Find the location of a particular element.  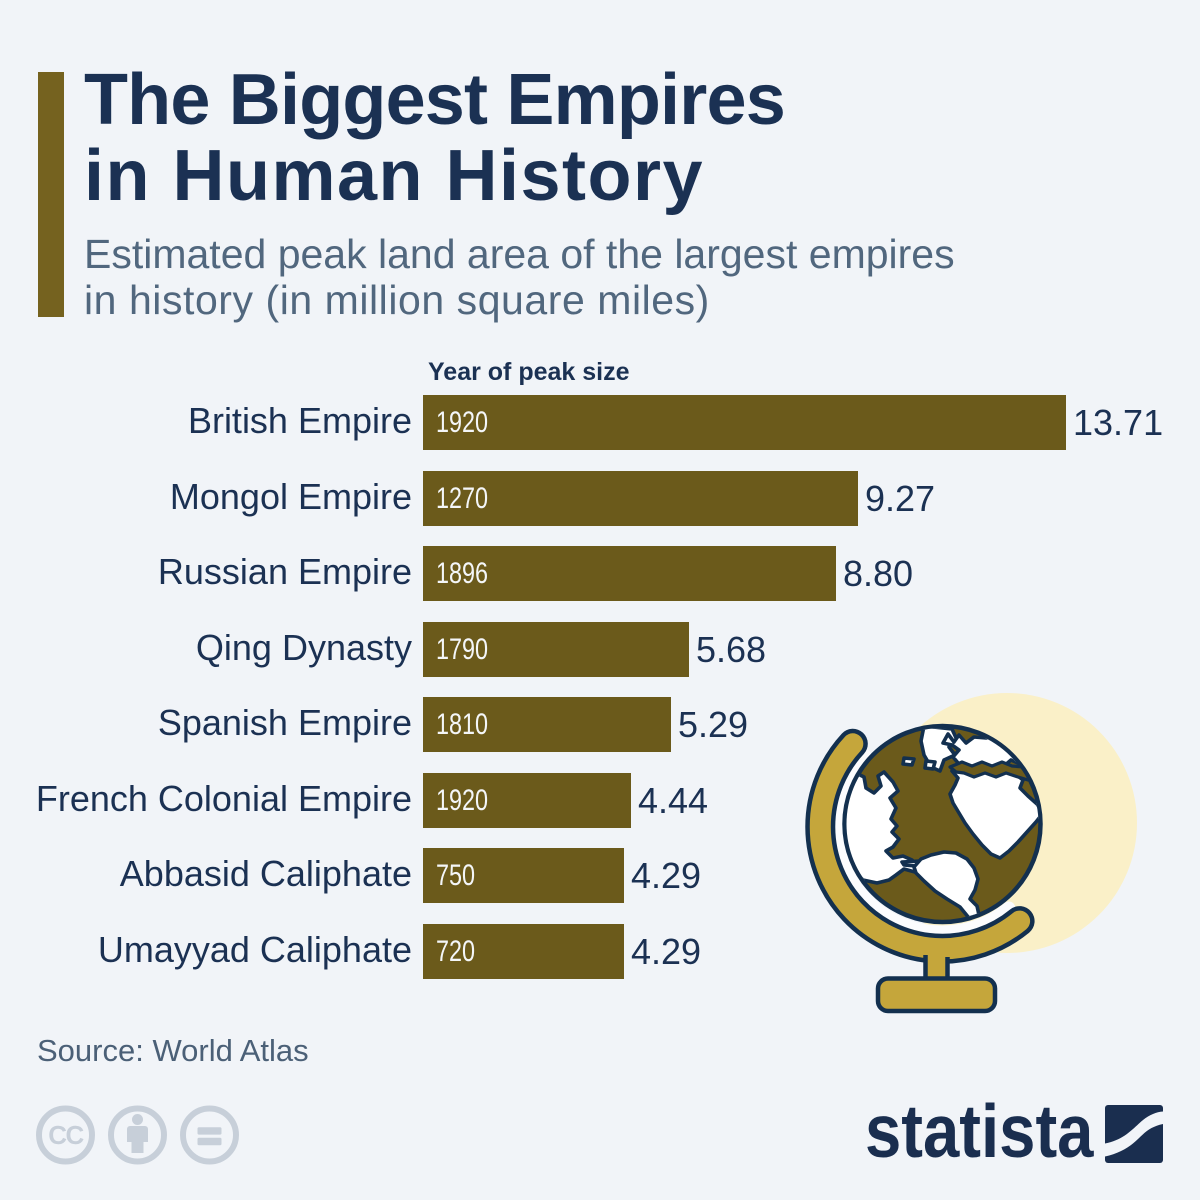

svg-text: CC is located at coordinates (66, 1135).